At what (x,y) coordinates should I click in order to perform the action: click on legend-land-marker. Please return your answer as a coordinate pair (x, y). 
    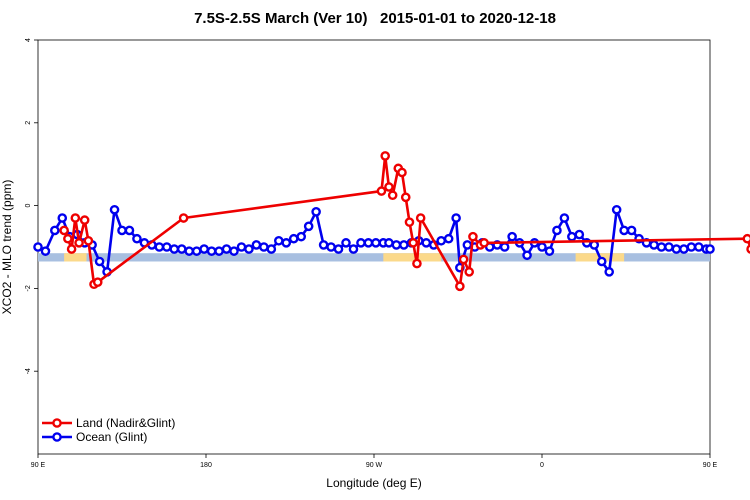
    Looking at the image, I should click on (57, 423).